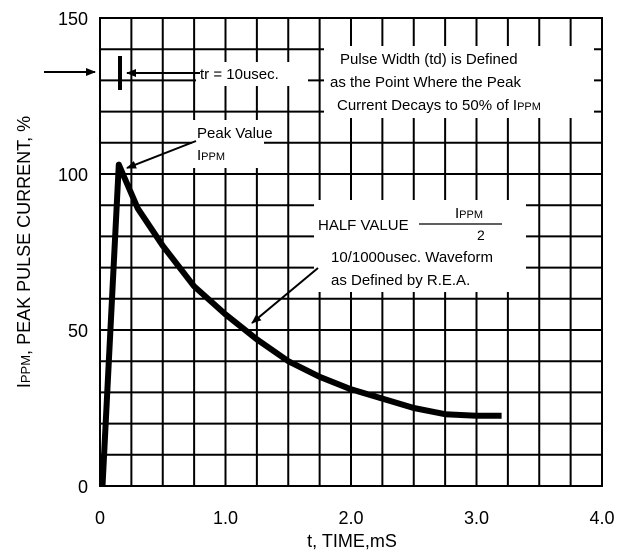 The height and width of the screenshot is (556, 622). What do you see at coordinates (211, 155) in the screenshot?
I see `peak-ippm-label: IPPM` at bounding box center [211, 155].